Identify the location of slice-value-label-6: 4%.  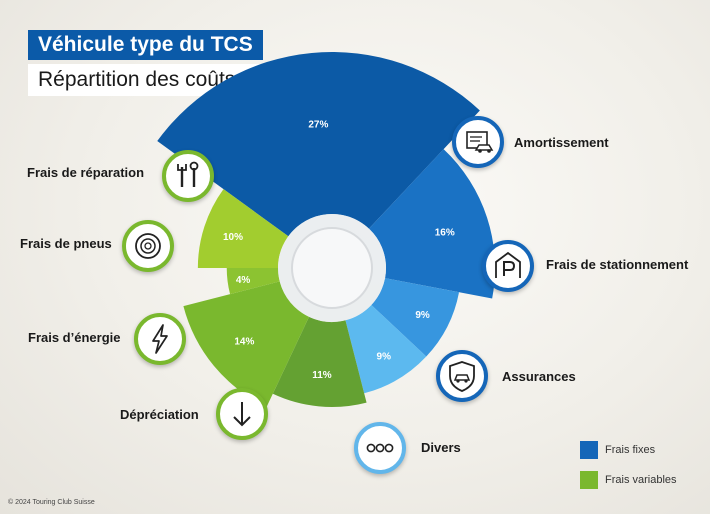
(243, 280).